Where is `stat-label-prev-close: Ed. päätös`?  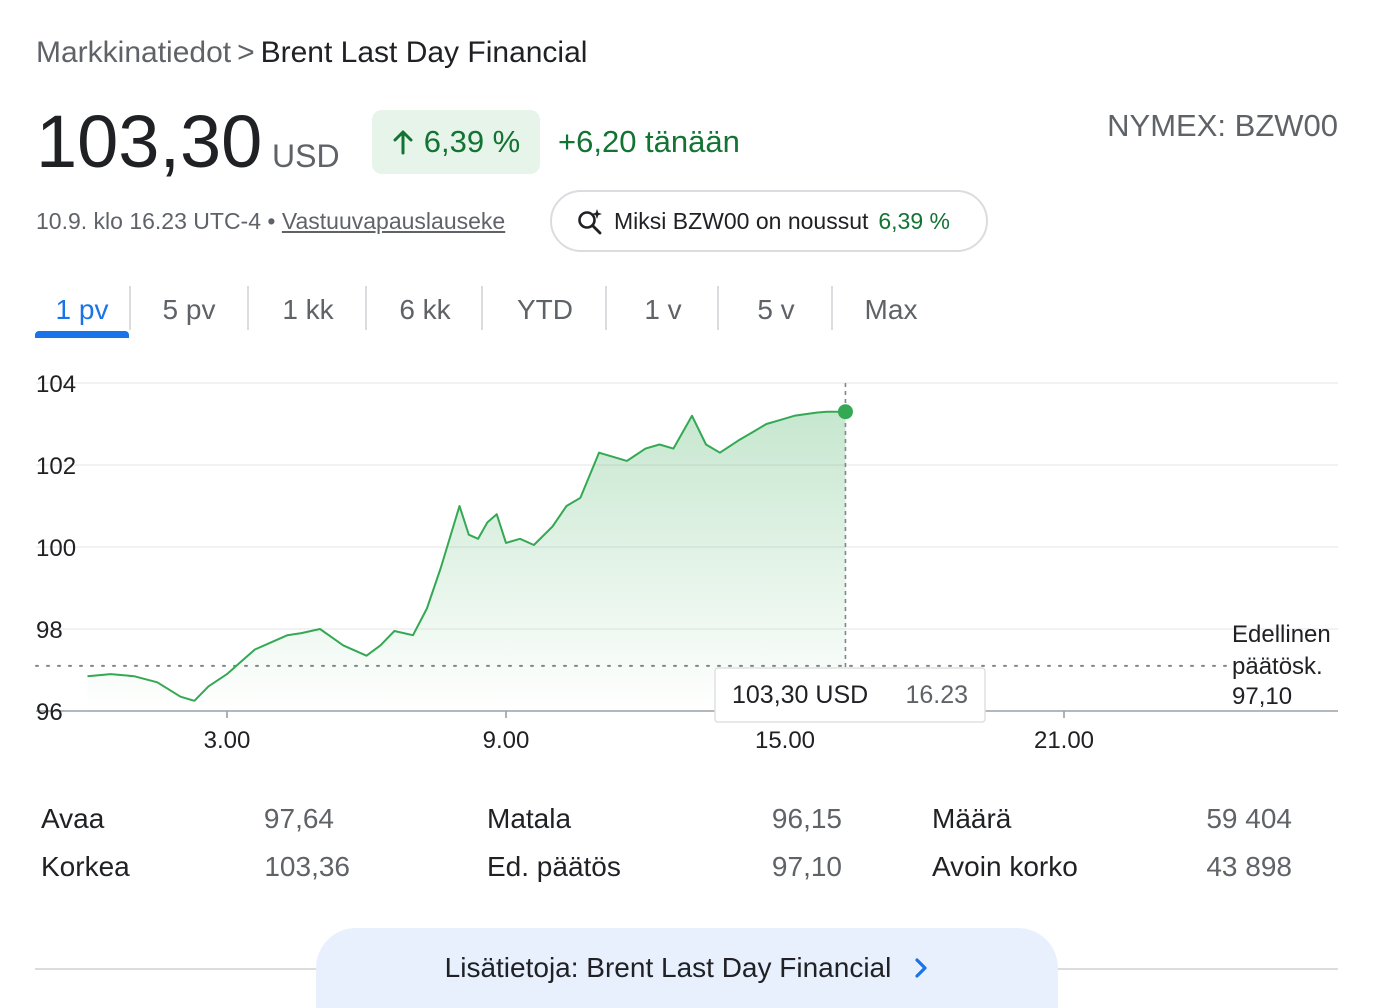
stat-label-prev-close: Ed. päätös is located at coordinates (554, 866).